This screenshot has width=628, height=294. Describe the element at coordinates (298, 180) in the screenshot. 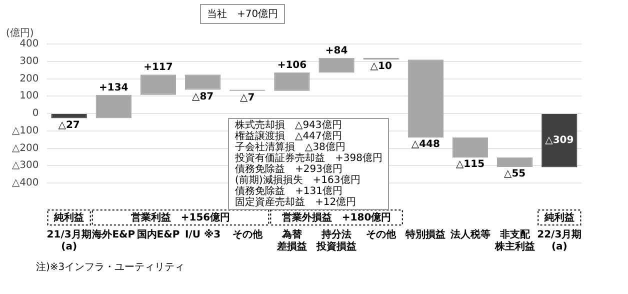

I see `annotation: (前期)減損損失 +163億円` at that location.